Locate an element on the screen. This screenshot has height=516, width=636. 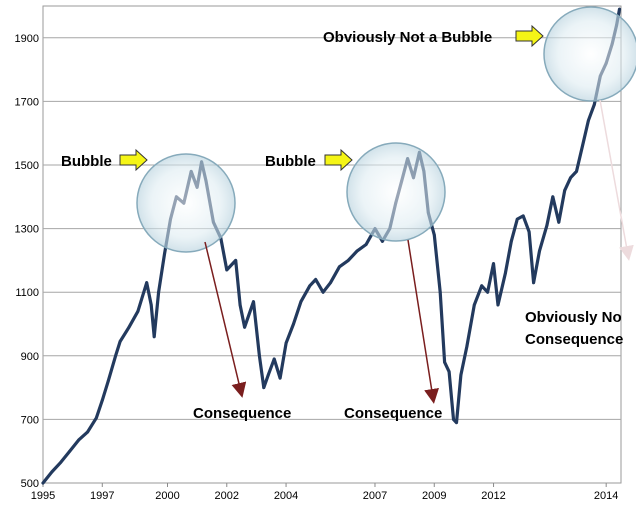
y-tick-label: 700 is located at coordinates (30, 420).